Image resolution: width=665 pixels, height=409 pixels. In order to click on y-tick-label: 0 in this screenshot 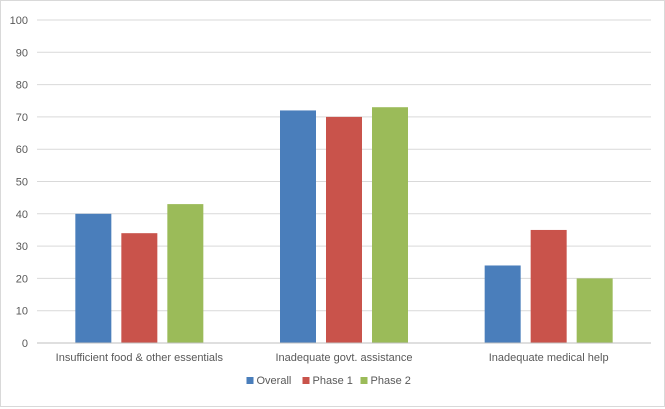, I will do `click(25, 344)`.